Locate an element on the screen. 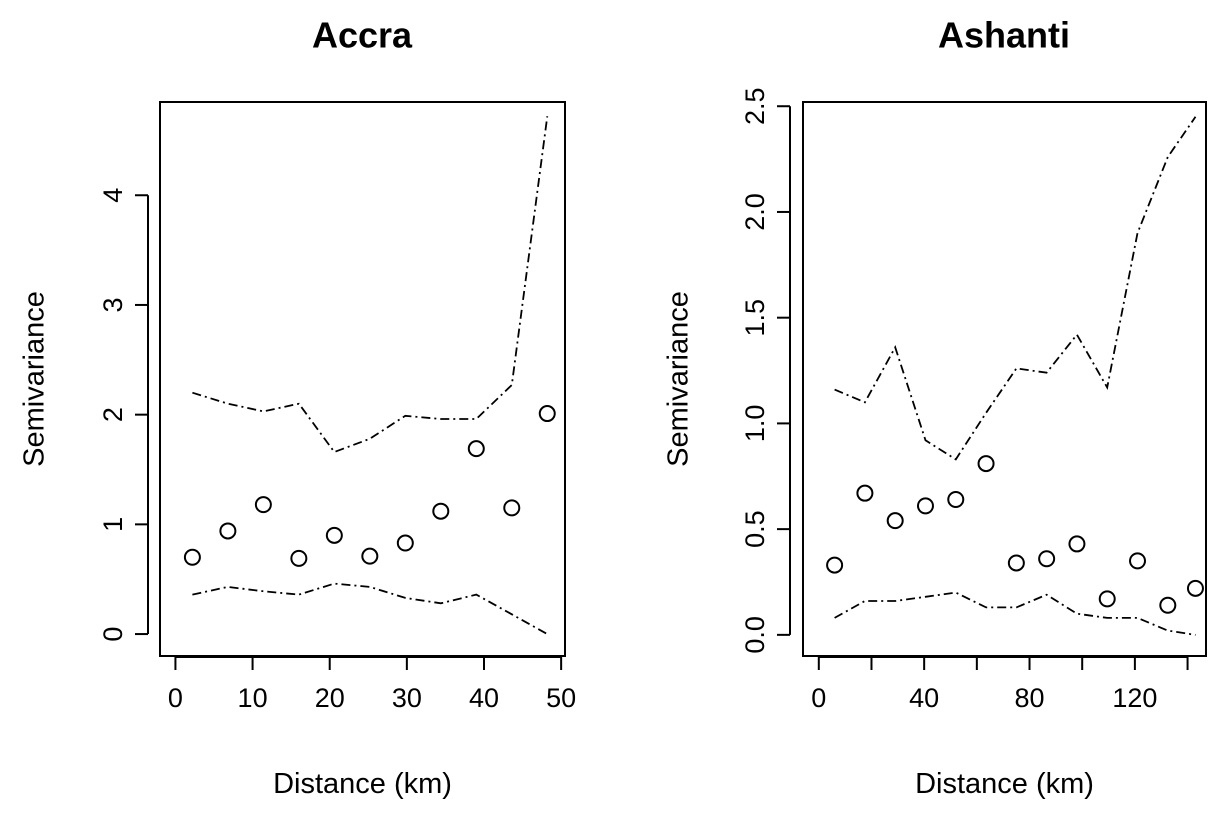  x-tick-label: 30 is located at coordinates (407, 698).